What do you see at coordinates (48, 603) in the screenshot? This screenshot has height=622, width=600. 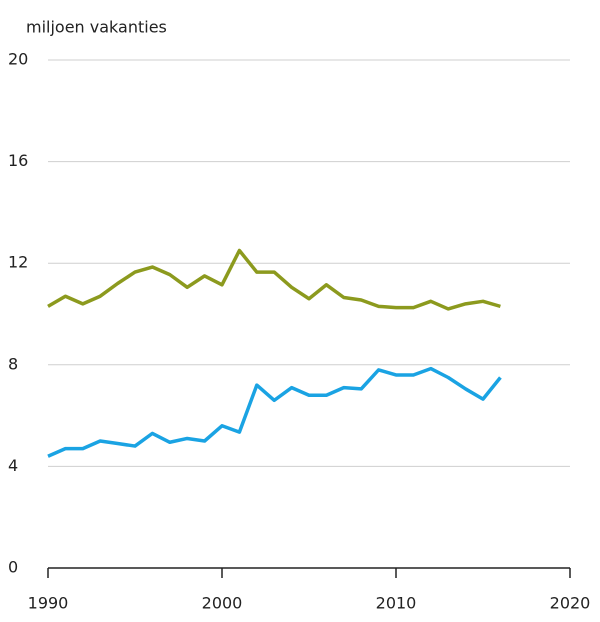 I see `x-tick-label: 1990` at bounding box center [48, 603].